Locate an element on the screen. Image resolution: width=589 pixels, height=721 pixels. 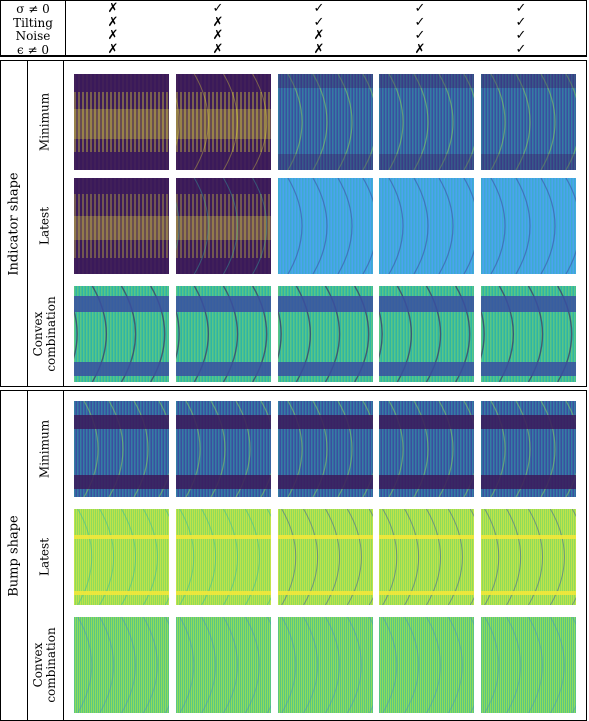
condition-label: Tilting is located at coordinates (33, 22).